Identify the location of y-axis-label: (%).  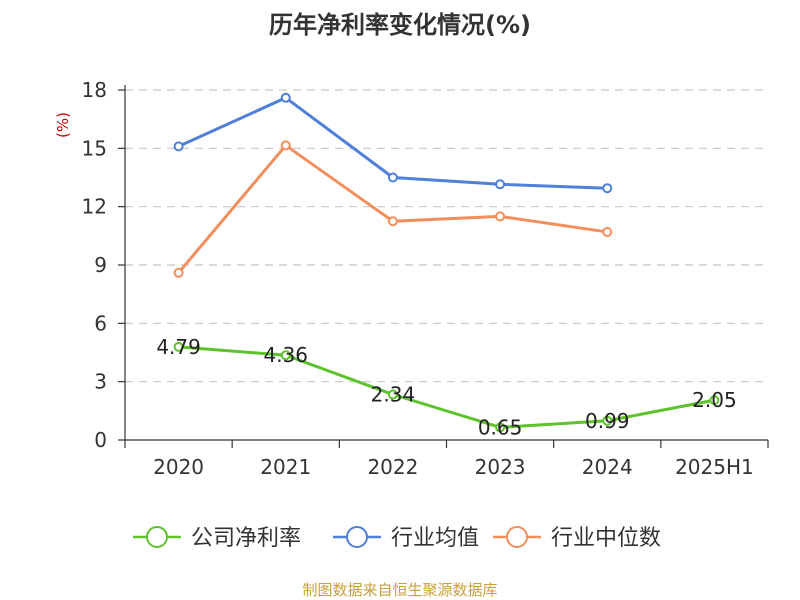
(63, 125).